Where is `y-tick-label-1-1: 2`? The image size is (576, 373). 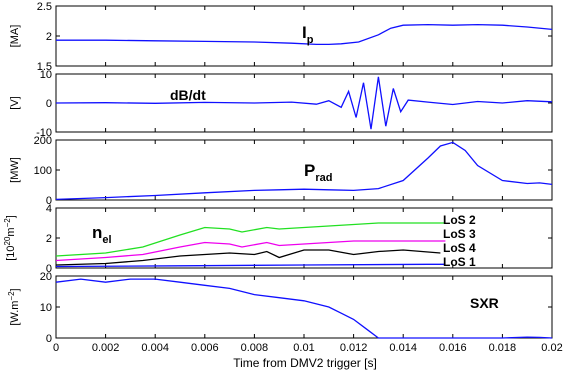
y-tick-label-1-1: 2 is located at coordinates (49, 37).